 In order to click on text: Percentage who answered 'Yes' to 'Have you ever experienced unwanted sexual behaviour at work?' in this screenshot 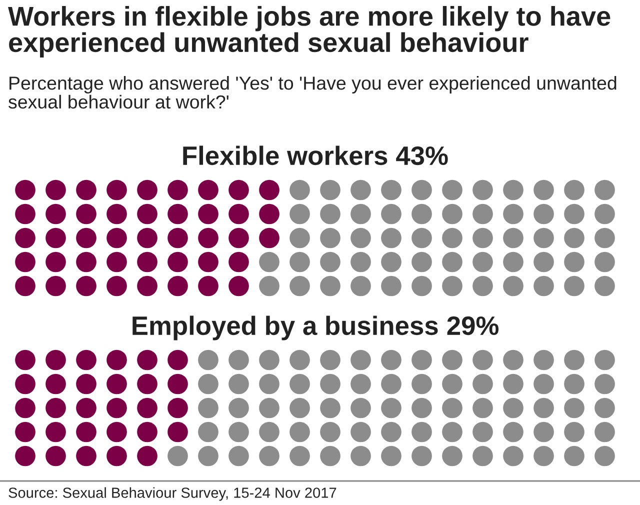, I will do `click(312, 92)`.